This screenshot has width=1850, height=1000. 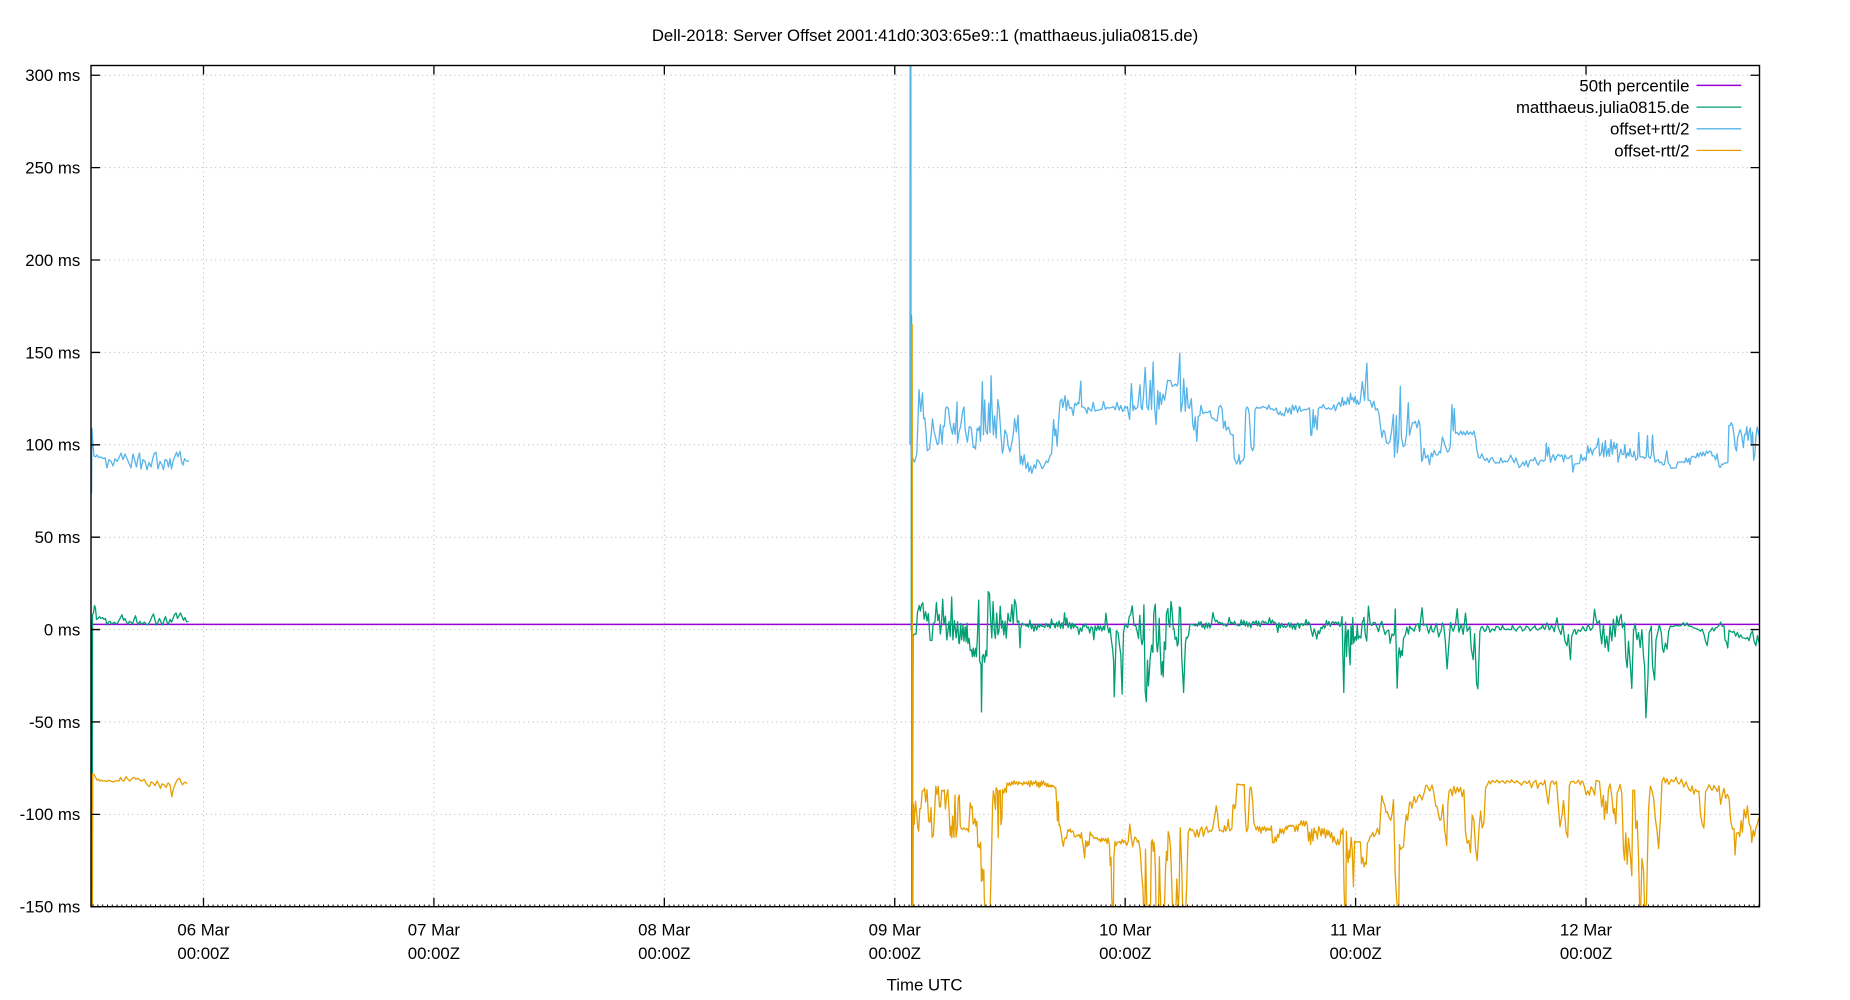 What do you see at coordinates (52, 352) in the screenshot?
I see `svg-text: 150 ms` at bounding box center [52, 352].